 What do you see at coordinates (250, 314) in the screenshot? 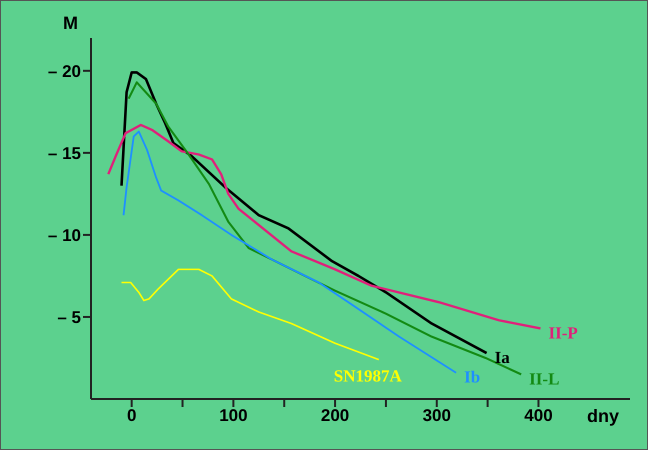
I see `line-series` at bounding box center [250, 314].